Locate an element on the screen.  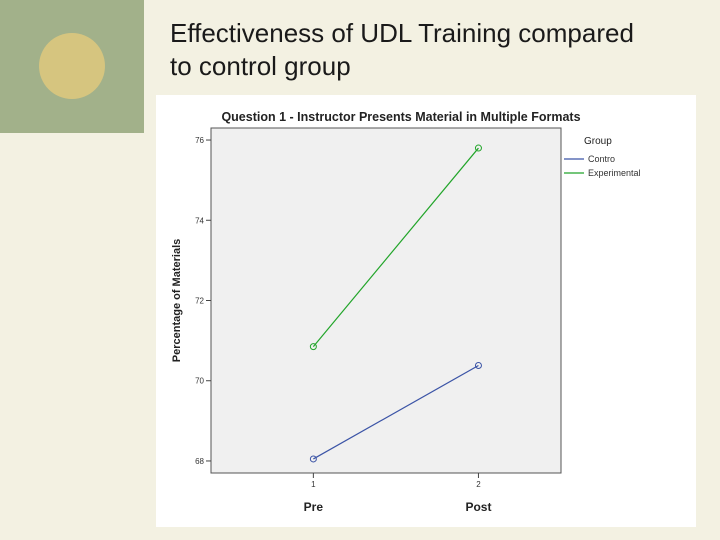
y-tick-label: 68 is located at coordinates (199, 461).